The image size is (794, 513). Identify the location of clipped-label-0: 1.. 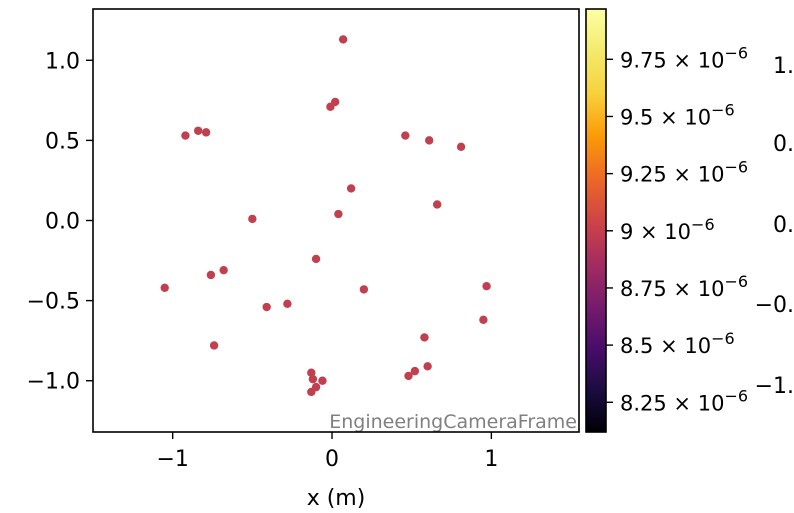
(783, 66).